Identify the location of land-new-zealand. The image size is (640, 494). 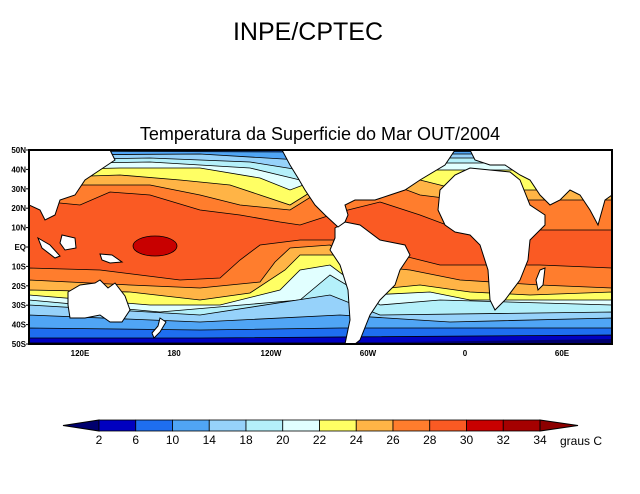
(159, 328).